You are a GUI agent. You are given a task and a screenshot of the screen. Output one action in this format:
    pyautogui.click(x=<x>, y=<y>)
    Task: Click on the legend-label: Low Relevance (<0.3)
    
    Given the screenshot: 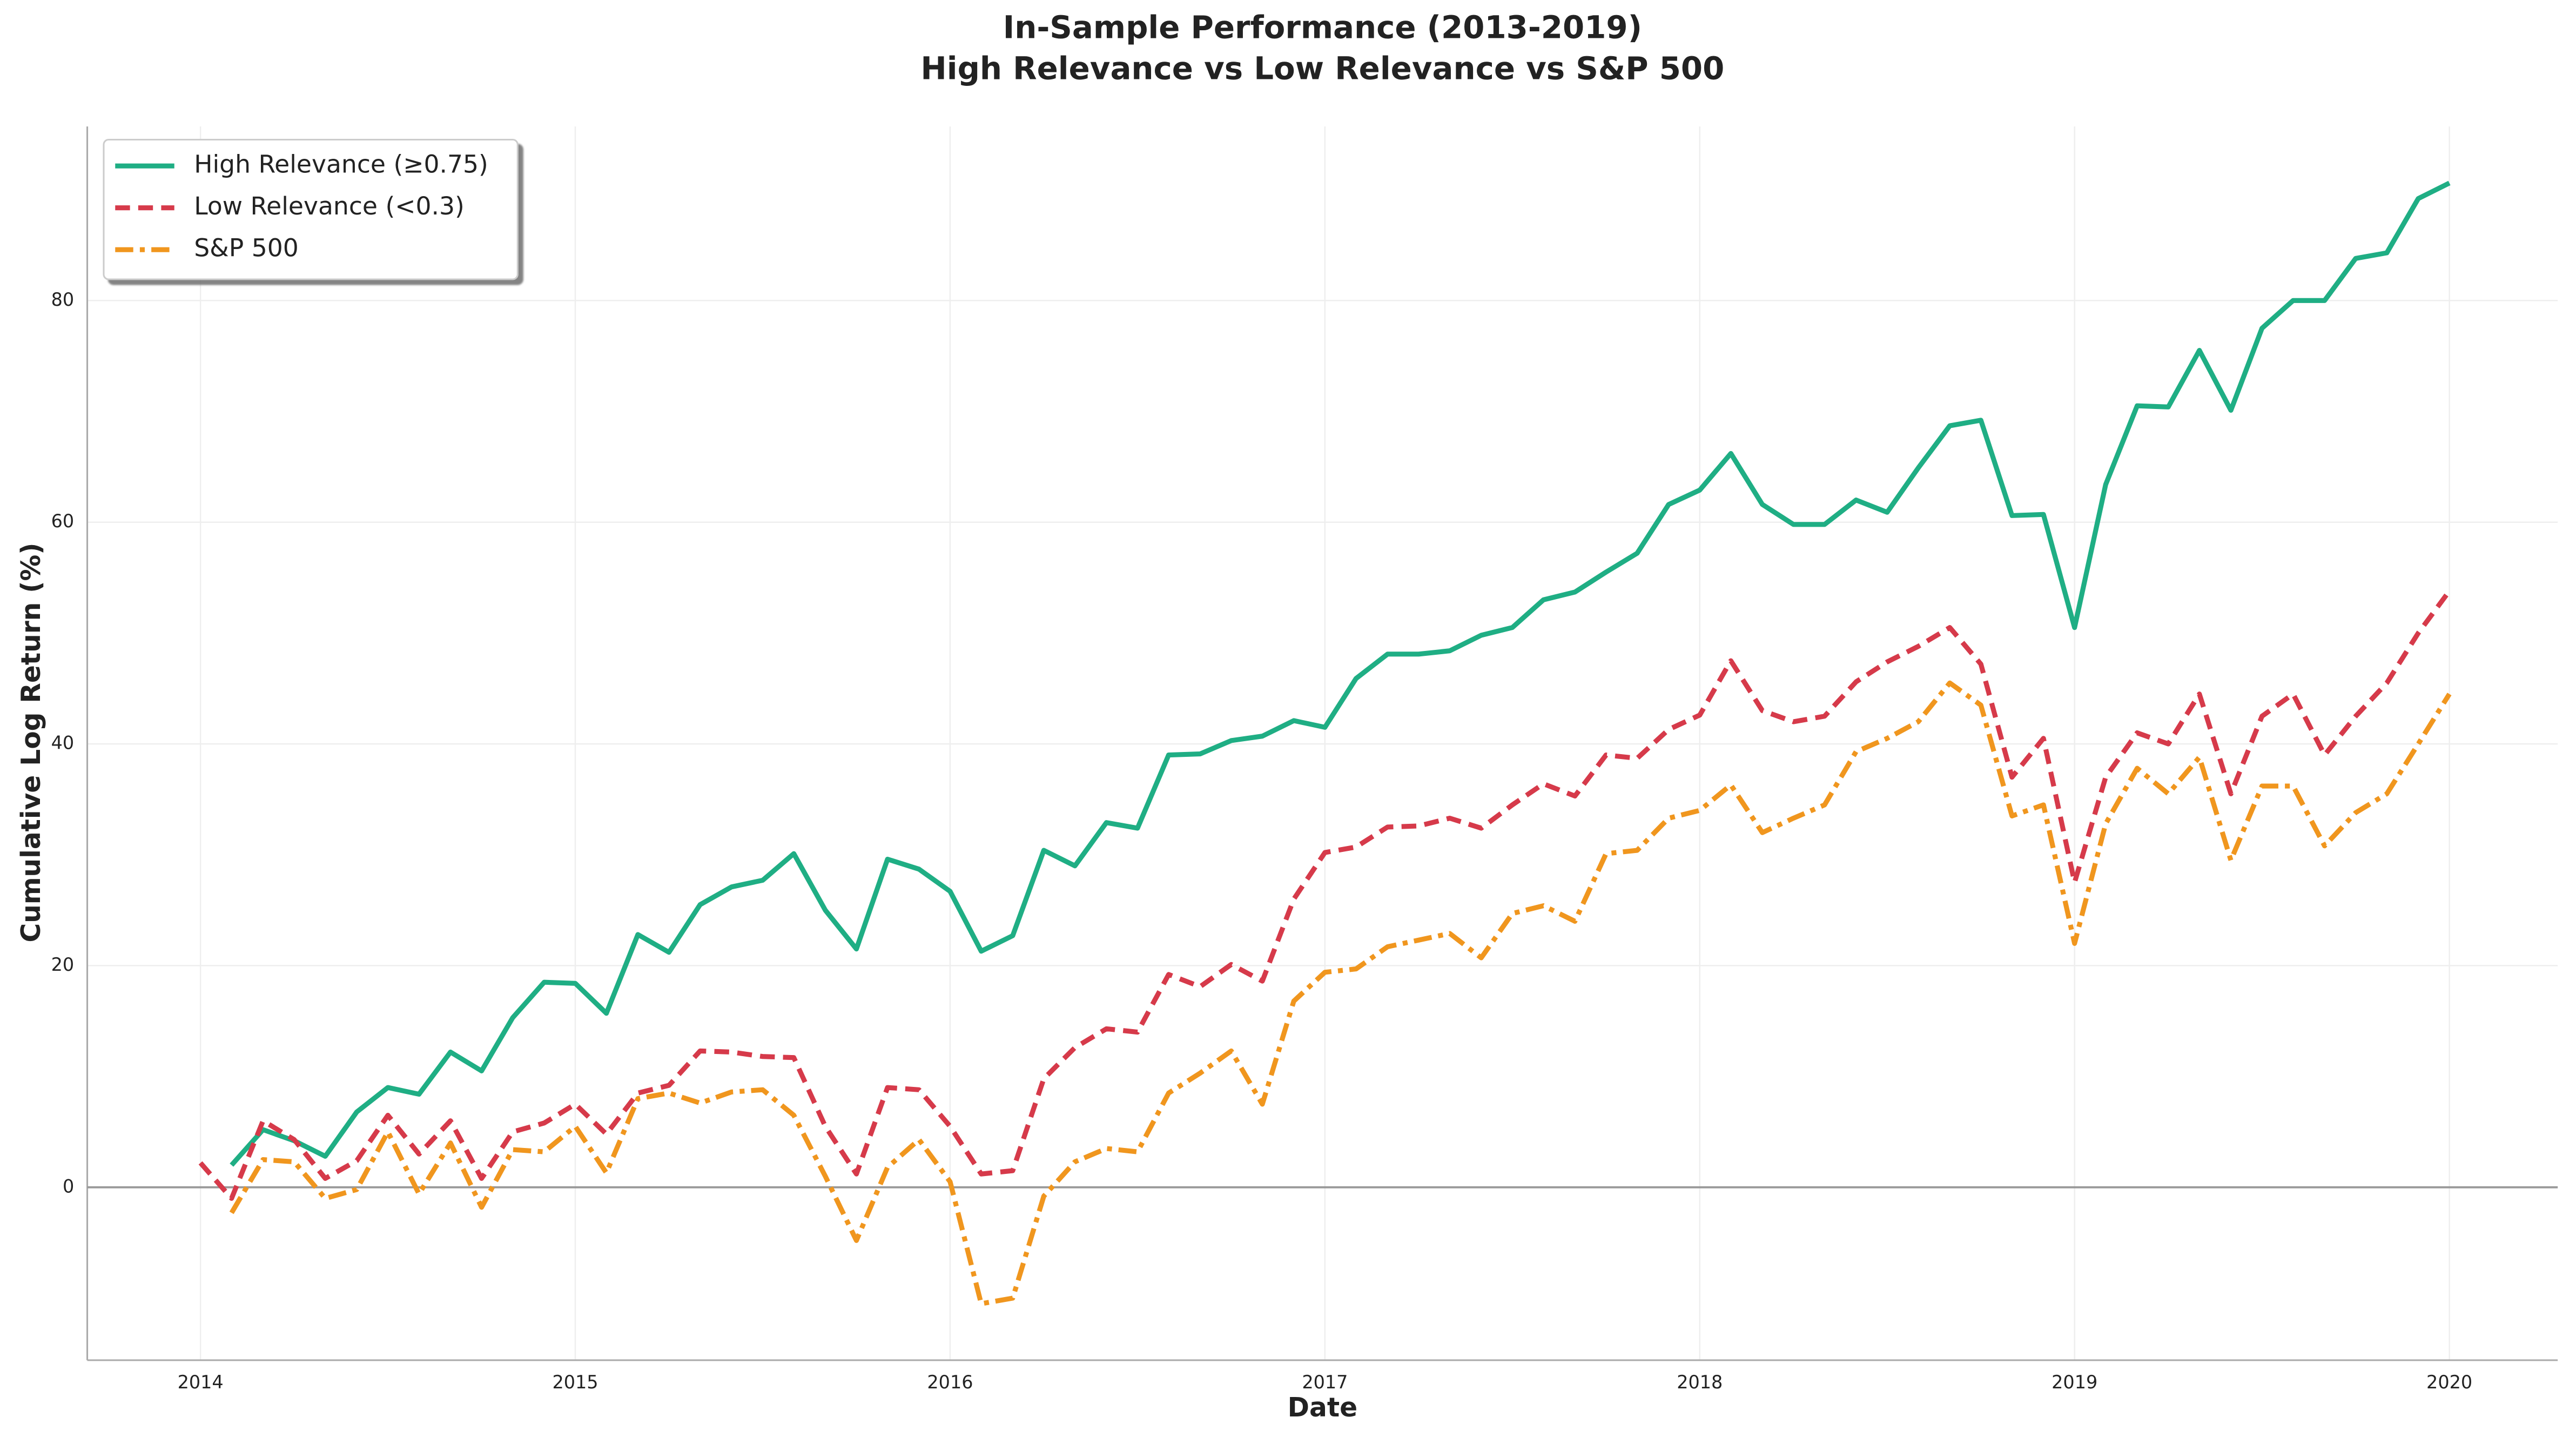 What is the action you would take?
    pyautogui.click(x=329, y=206)
    